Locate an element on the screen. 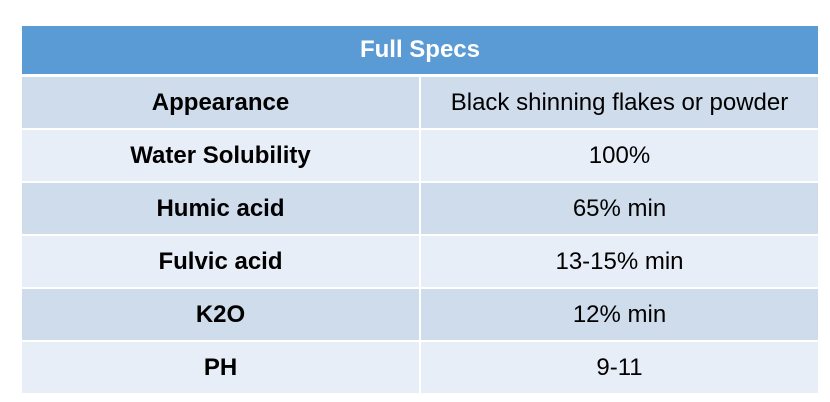 The image size is (830, 402). table-row: Humic acid 65% min is located at coordinates (420, 208).